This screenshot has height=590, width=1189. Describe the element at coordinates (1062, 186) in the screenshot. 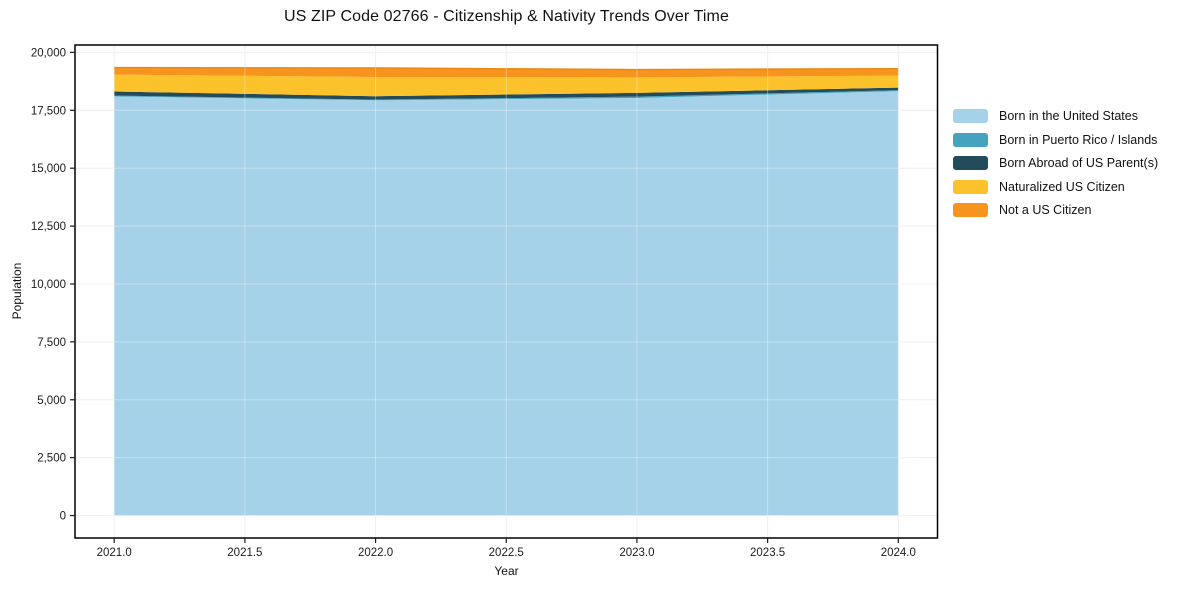

I see `legend-label: Naturalized US Citizen` at that location.